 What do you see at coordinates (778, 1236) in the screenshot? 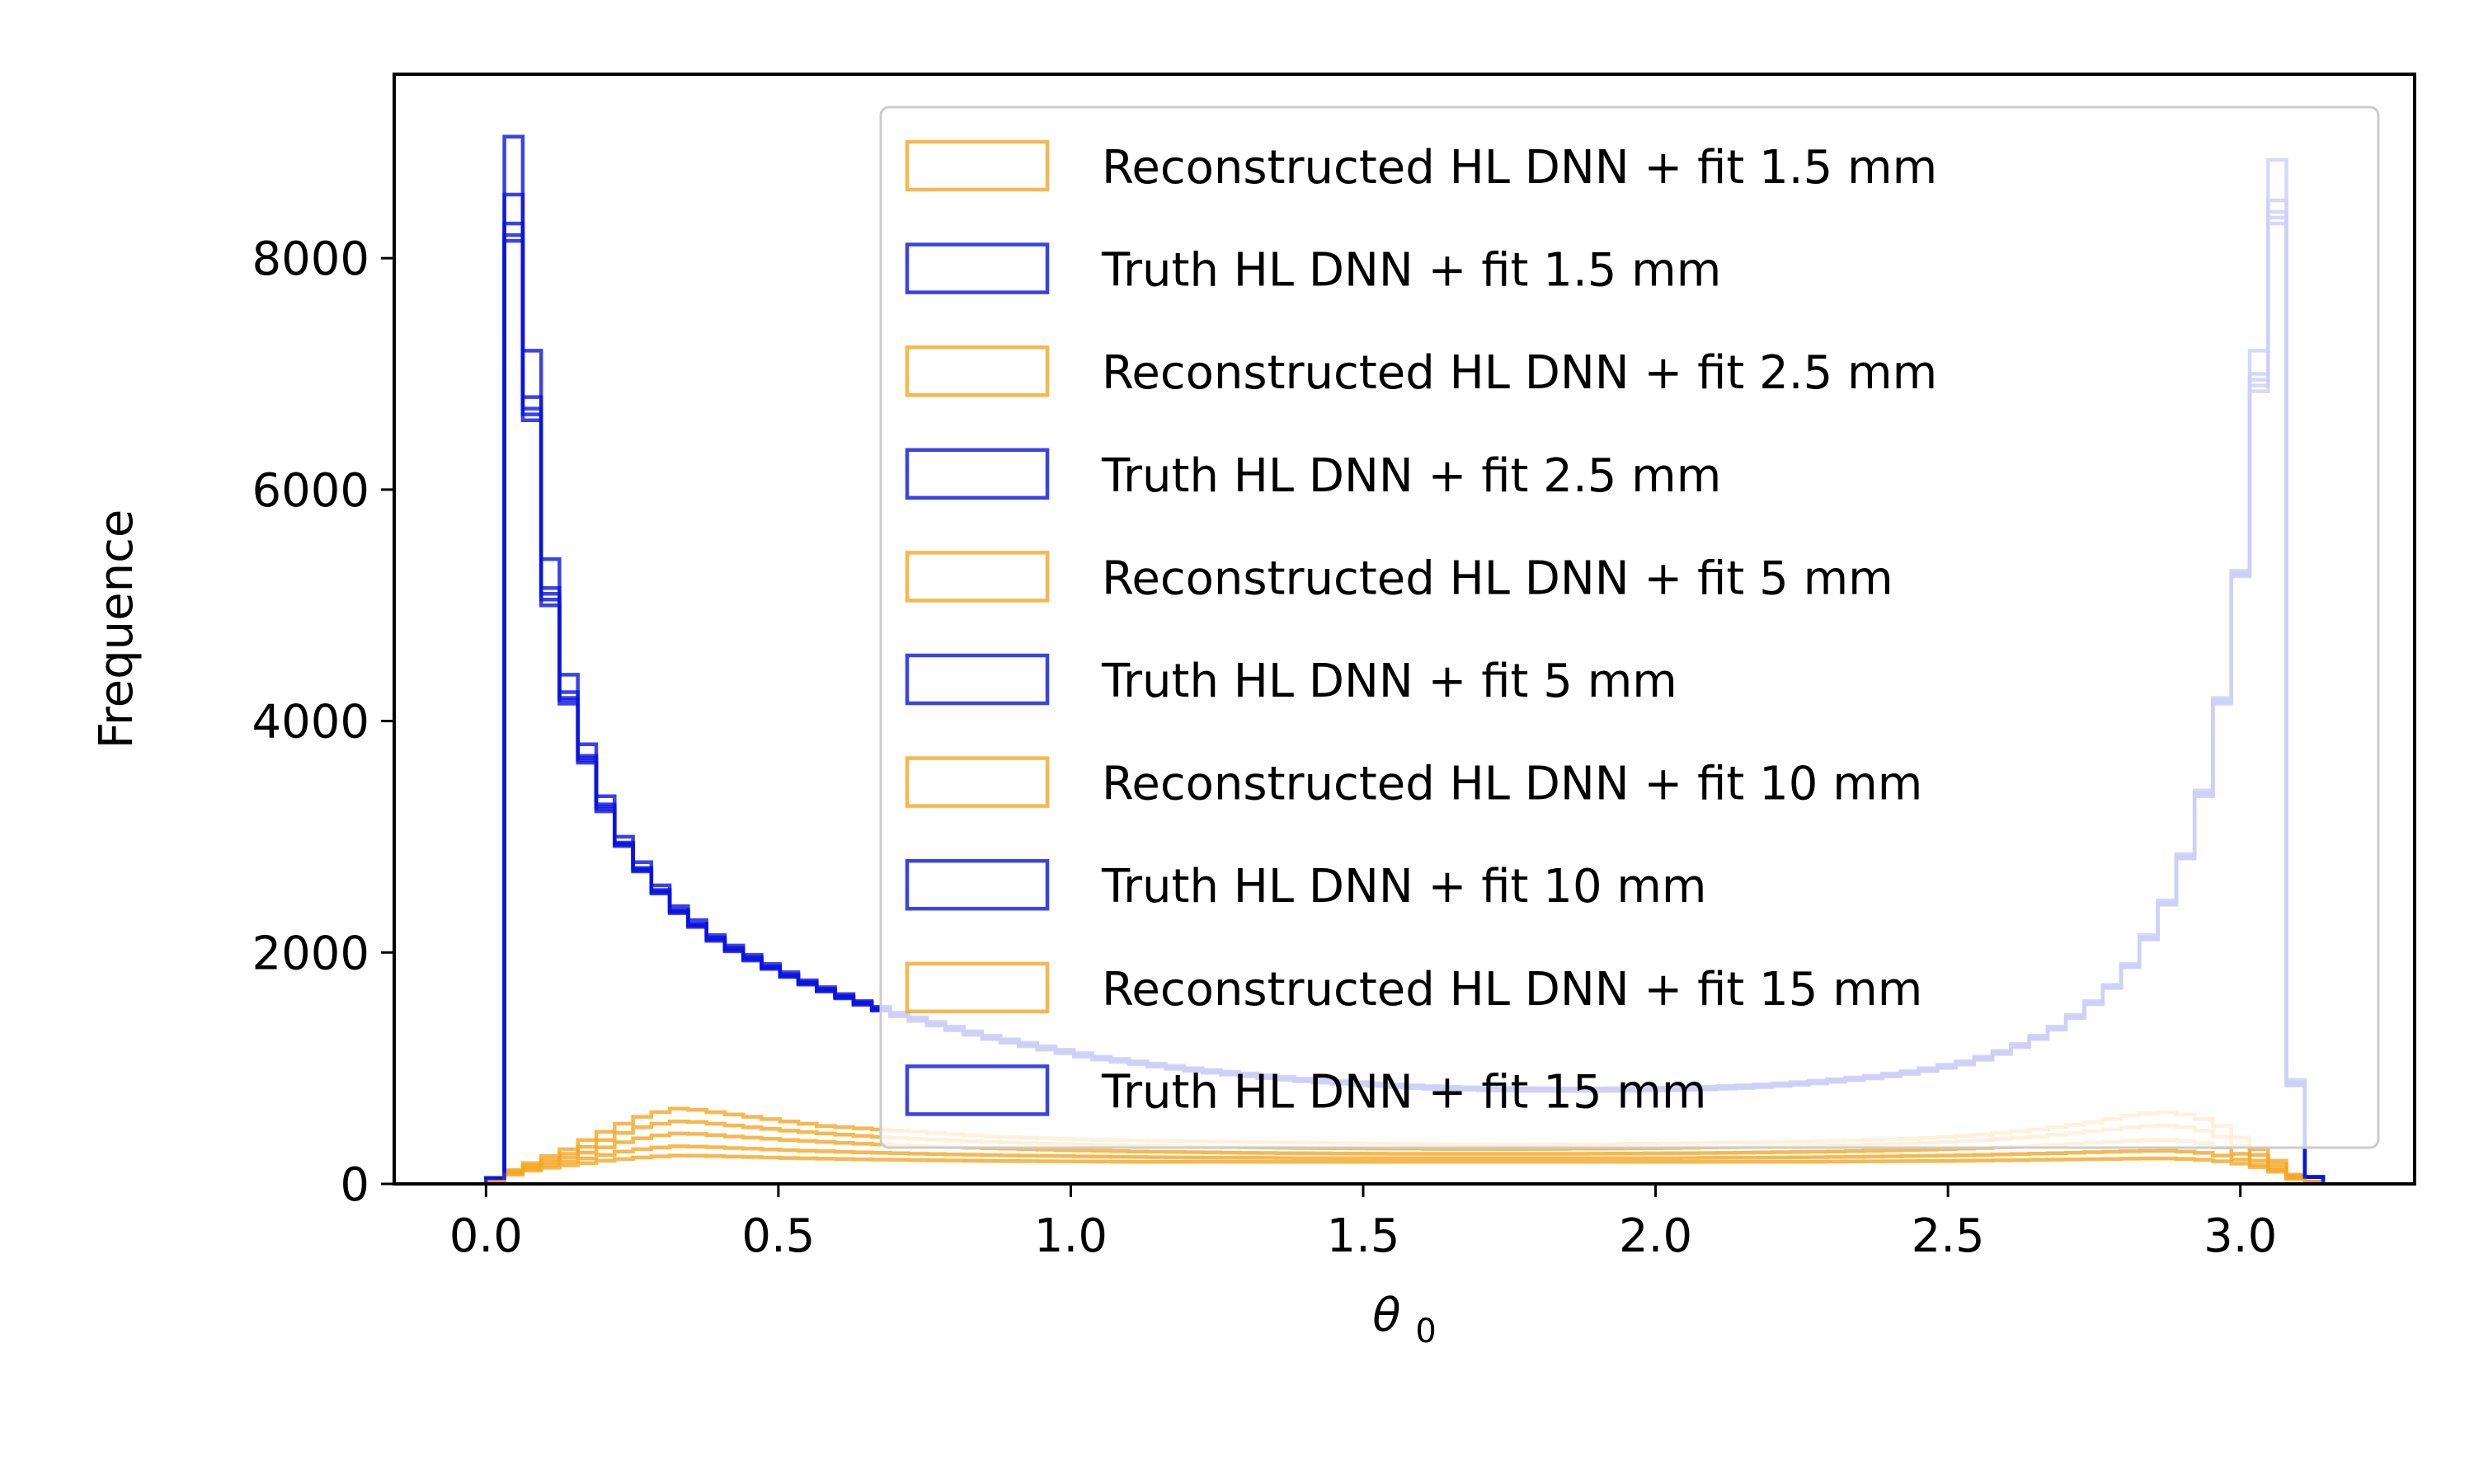
I see `x-tick-label: 0.5` at bounding box center [778, 1236].